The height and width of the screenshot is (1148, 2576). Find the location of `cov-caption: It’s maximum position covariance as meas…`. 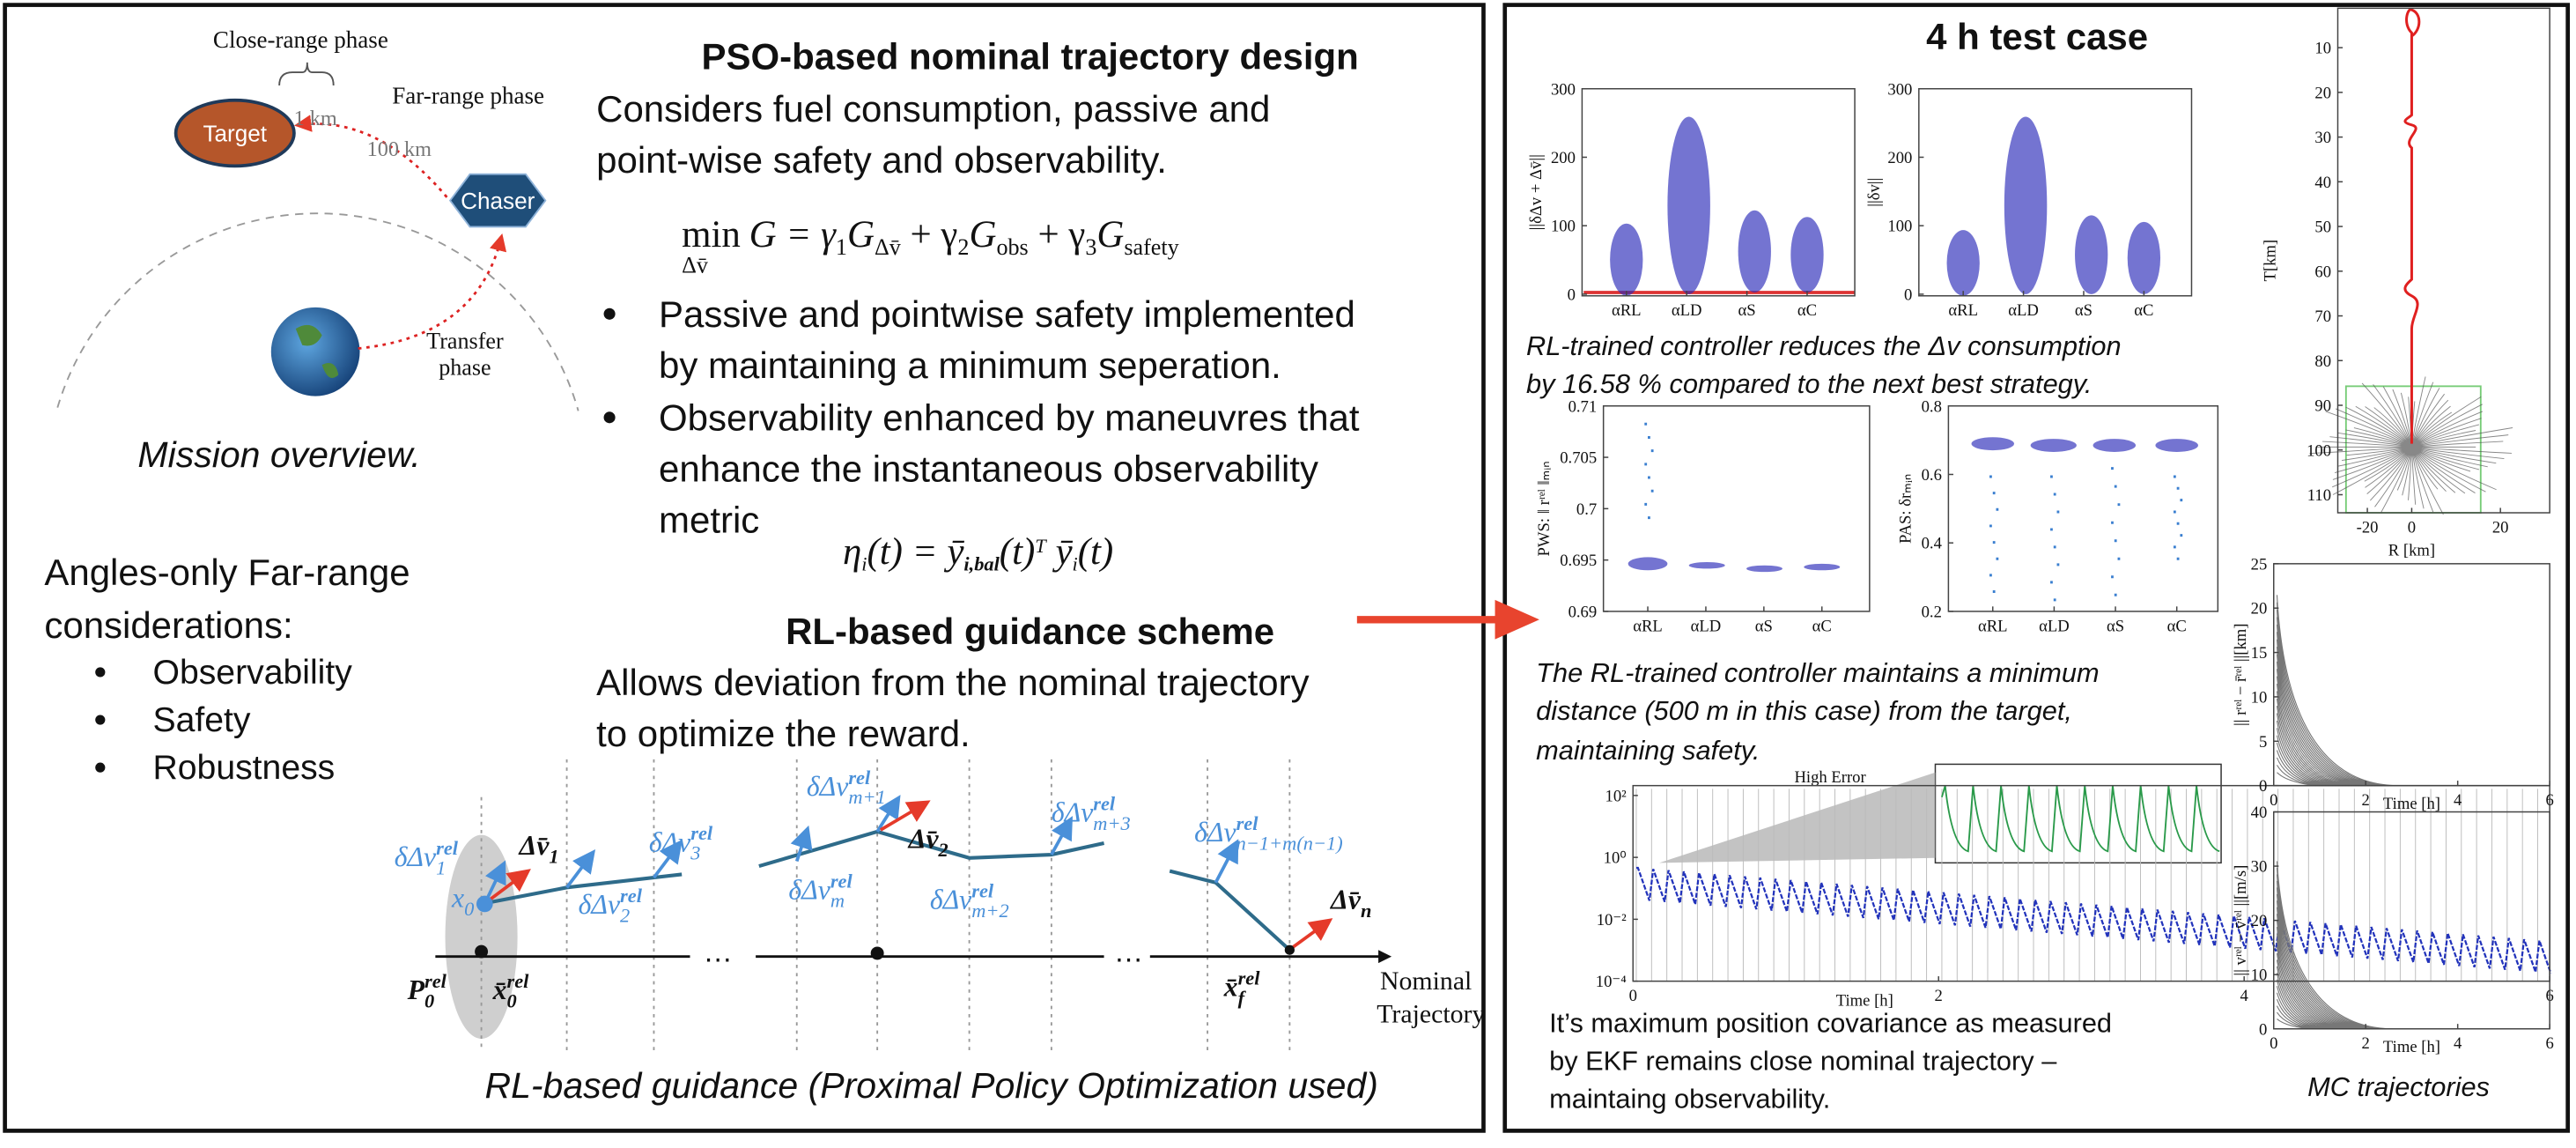

cov-caption: It’s maximum position covariance as meas… is located at coordinates (1830, 1022).